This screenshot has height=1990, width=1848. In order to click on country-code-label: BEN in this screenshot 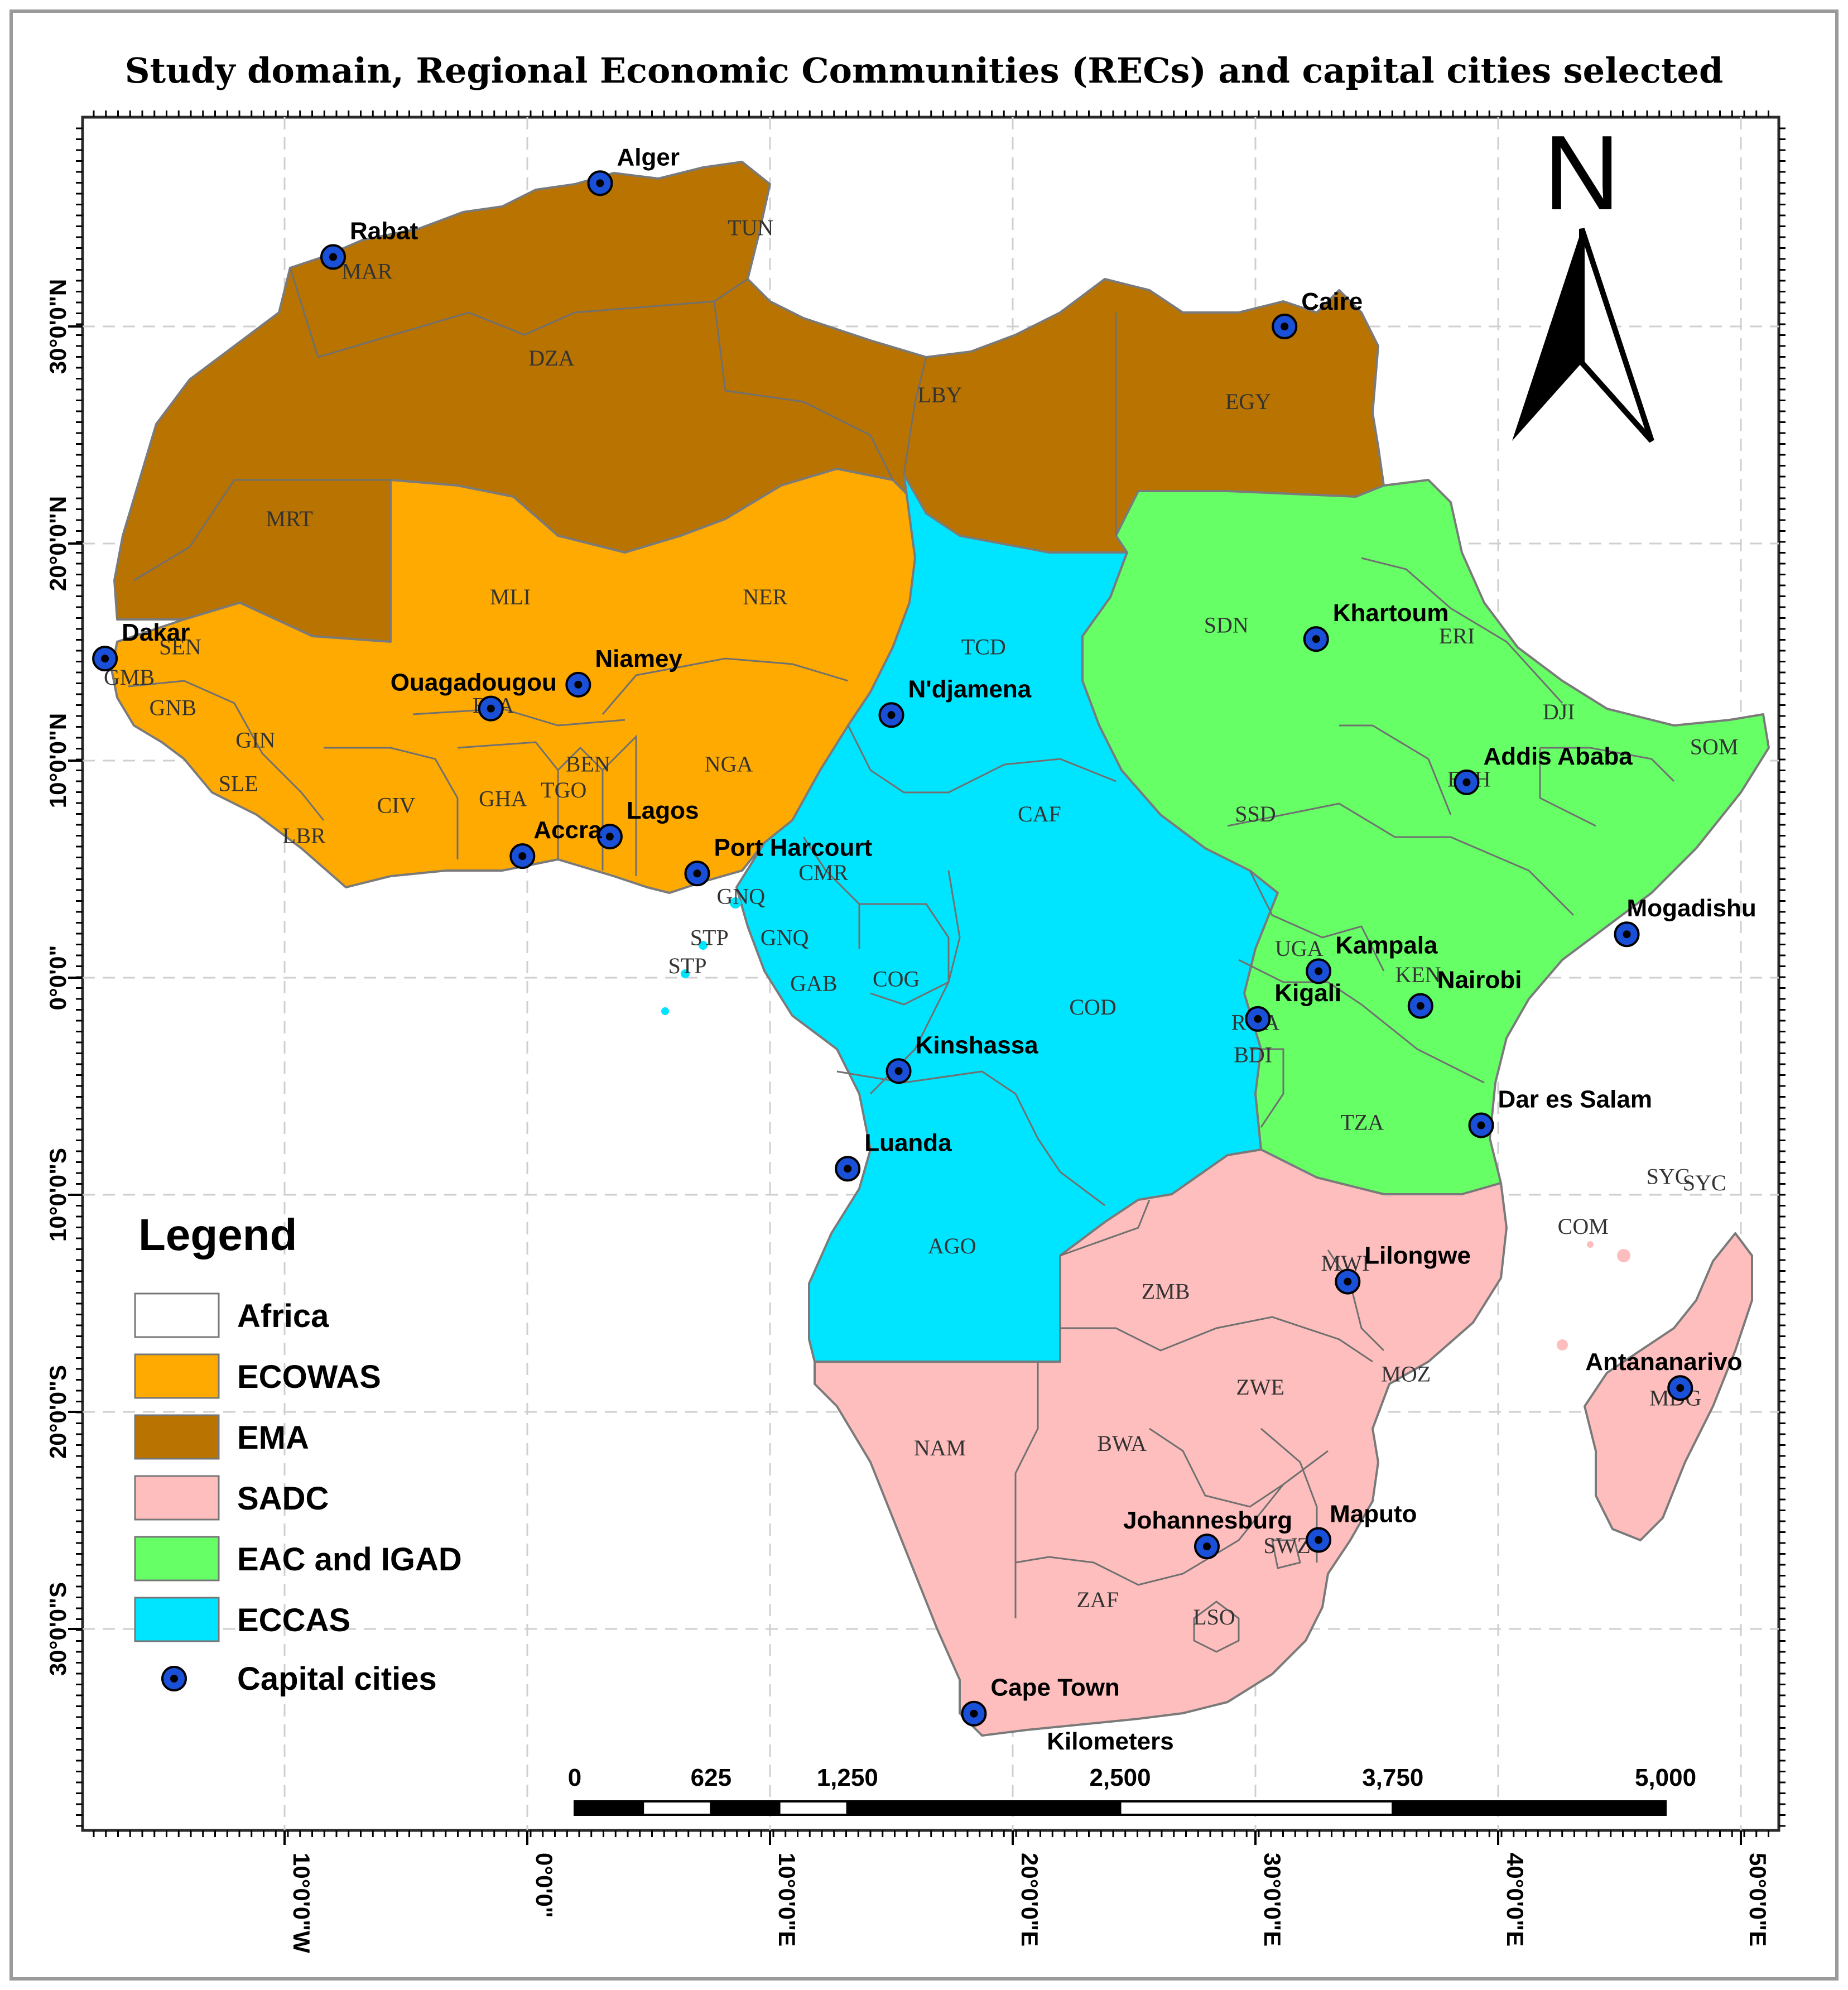, I will do `click(588, 763)`.